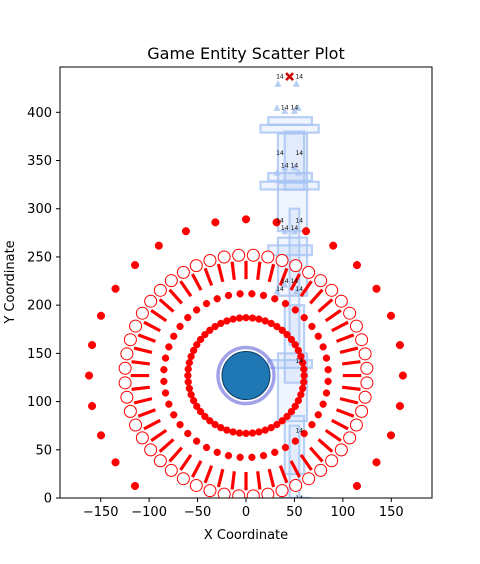 This screenshot has height=564, width=480. What do you see at coordinates (245, 53) in the screenshot?
I see `chart-title: Game Entity Scatter Plot` at bounding box center [245, 53].